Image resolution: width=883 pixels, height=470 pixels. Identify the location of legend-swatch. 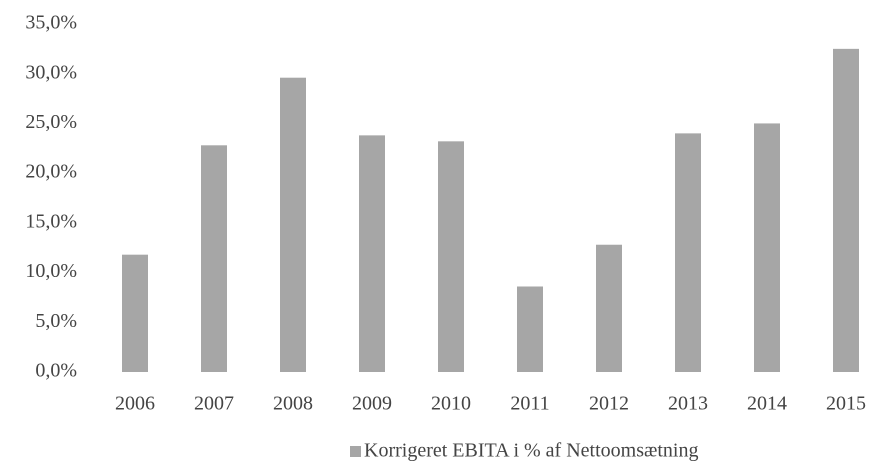
(355, 451).